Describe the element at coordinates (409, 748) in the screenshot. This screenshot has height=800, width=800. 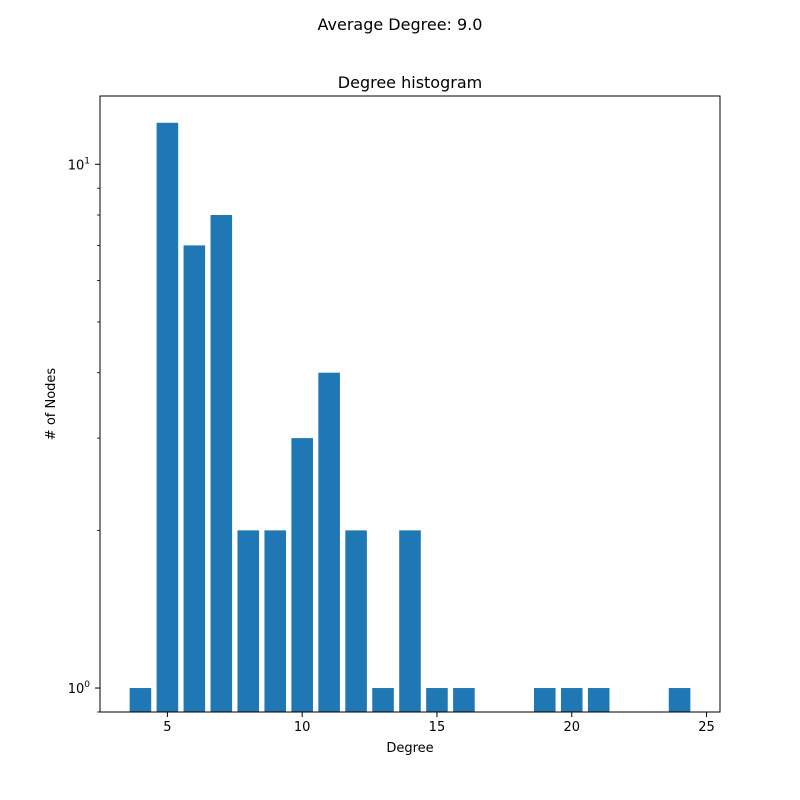
I see `x-axis-label: Degree` at that location.